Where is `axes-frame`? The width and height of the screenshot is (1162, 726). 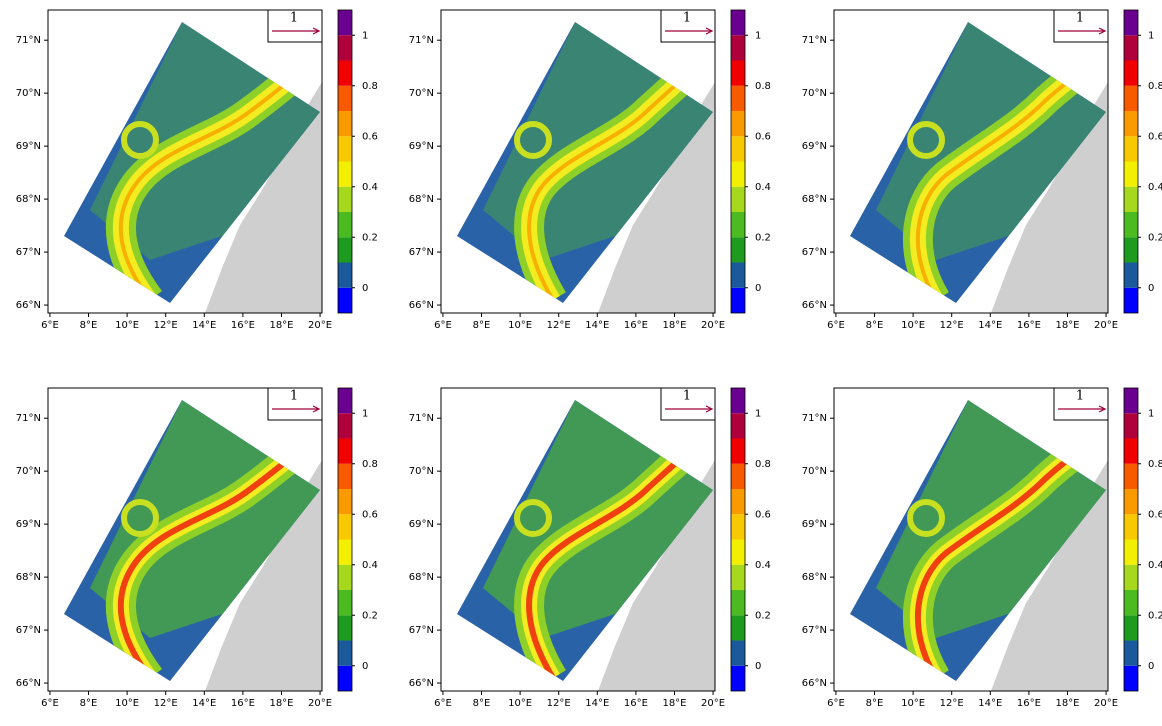 axes-frame is located at coordinates (578, 161).